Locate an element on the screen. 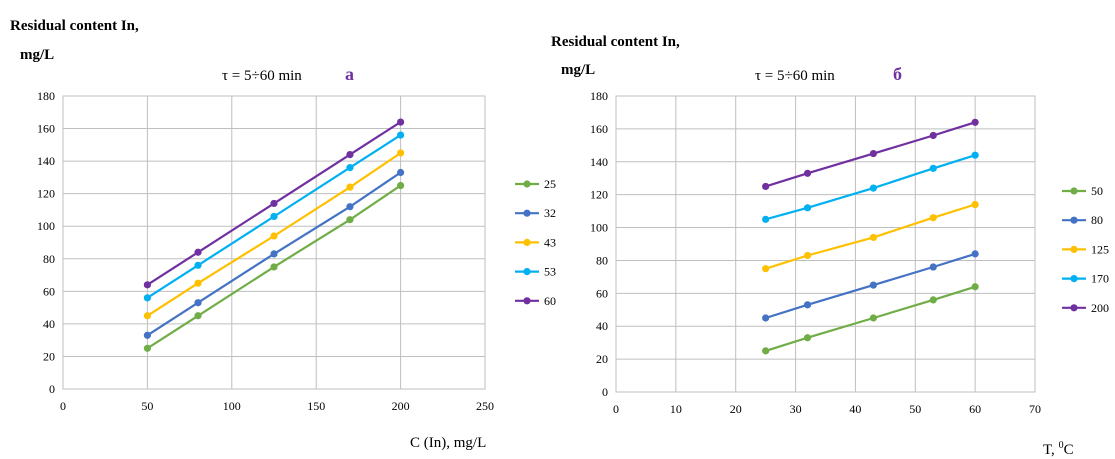  panel-a-xtick-label: 0 is located at coordinates (63, 406).